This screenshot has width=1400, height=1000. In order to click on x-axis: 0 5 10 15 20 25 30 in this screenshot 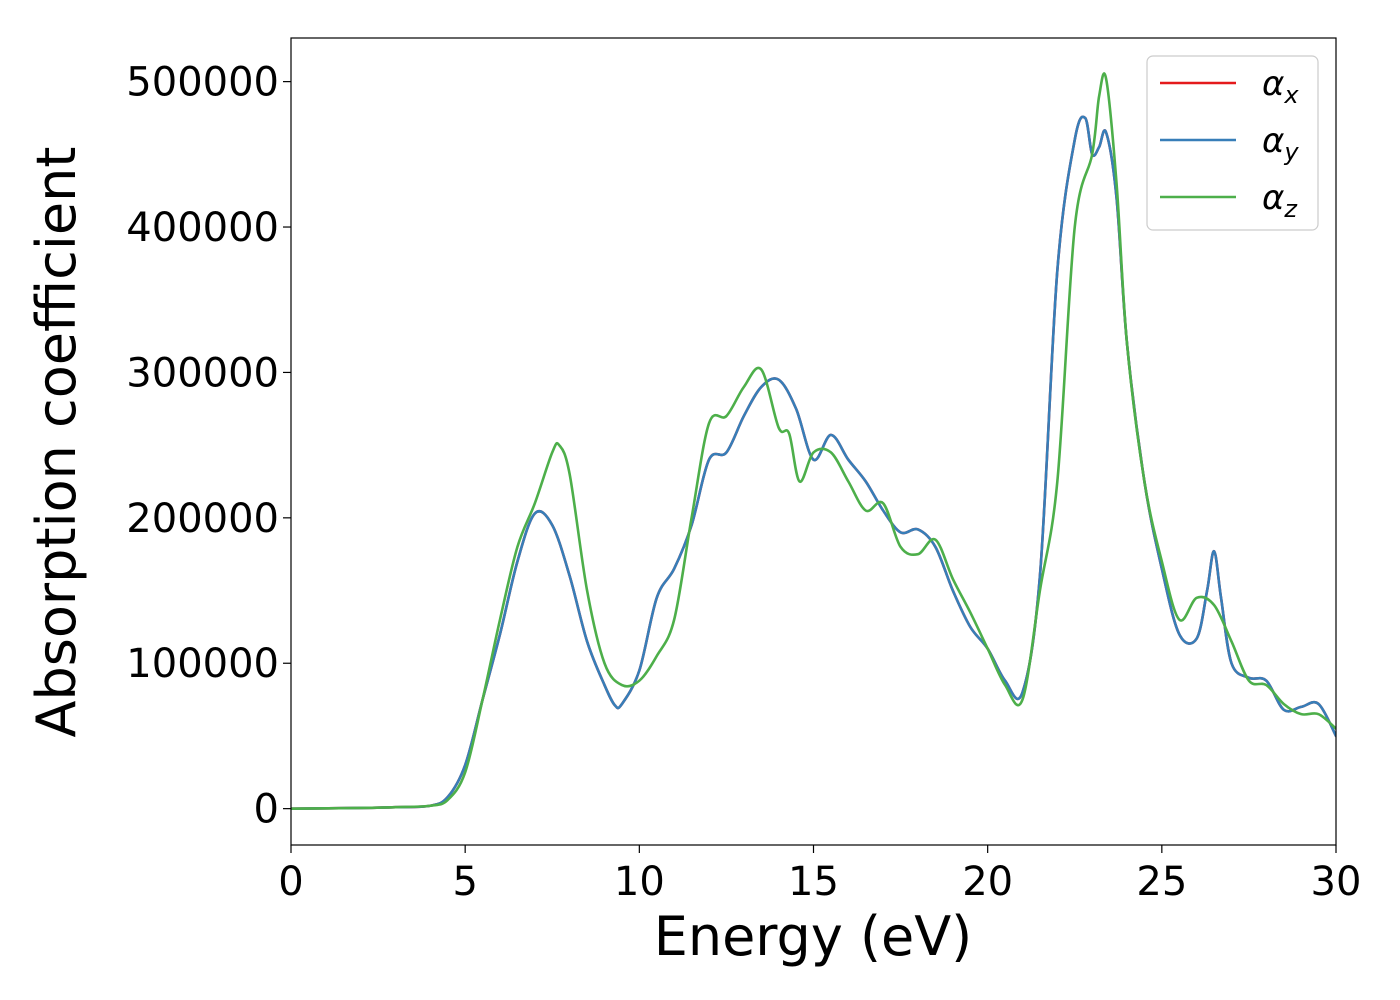, I will do `click(819, 875)`.